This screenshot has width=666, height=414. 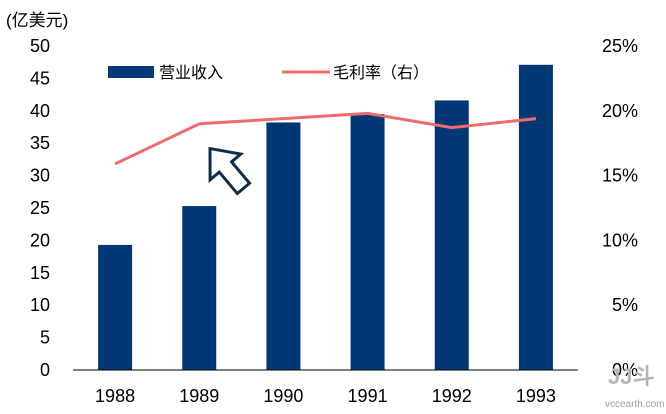 What do you see at coordinates (620, 111) in the screenshot?
I see `right-tick-label: 20%` at bounding box center [620, 111].